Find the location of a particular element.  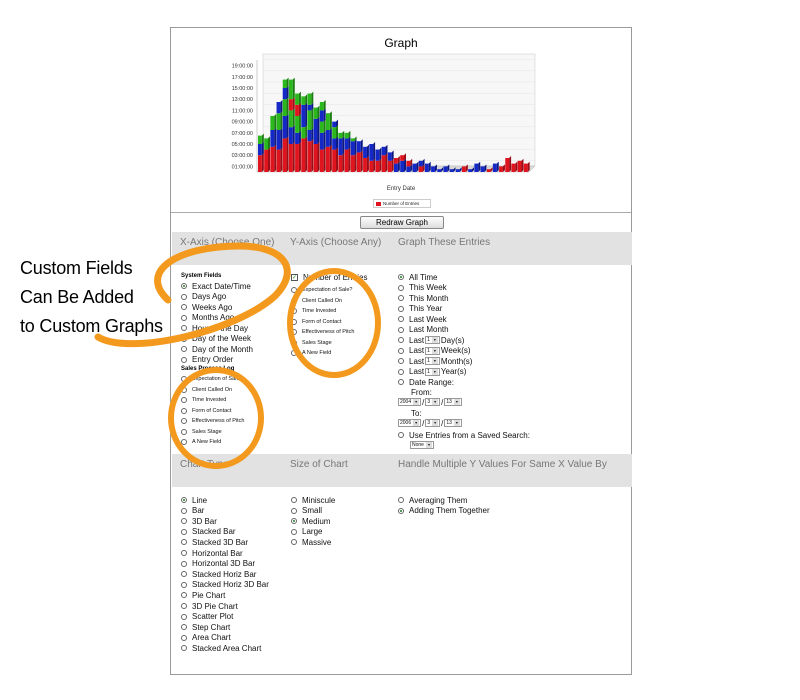

chart-type-stacked-horiz-bar: Stacked Horiz Bar is located at coordinates (218, 574).